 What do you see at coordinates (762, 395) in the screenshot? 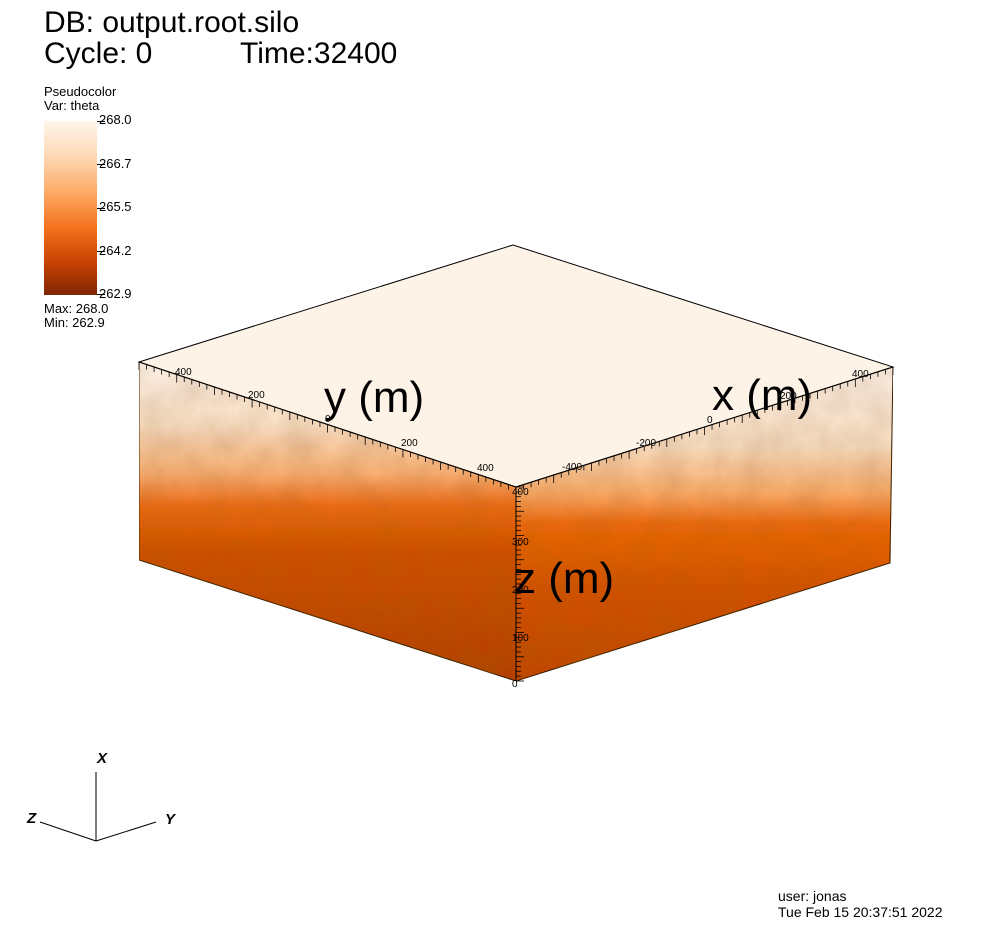
I see `x-axis-title: x (m)` at bounding box center [762, 395].